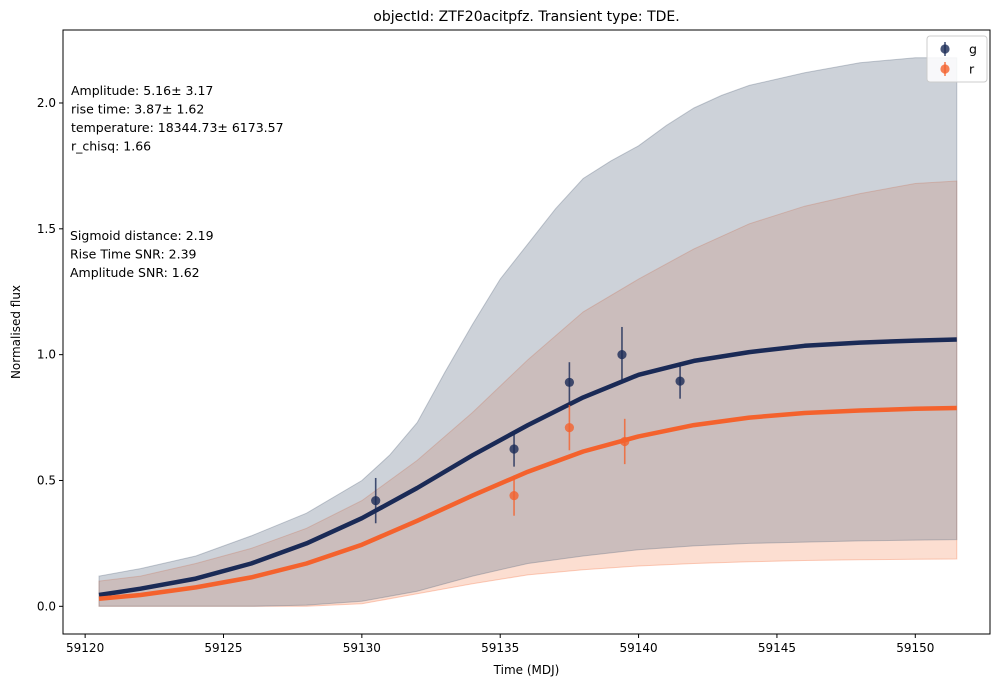 The width and height of the screenshot is (1001, 687). What do you see at coordinates (46, 355) in the screenshot?
I see `y-tick-label: 1.0` at bounding box center [46, 355].